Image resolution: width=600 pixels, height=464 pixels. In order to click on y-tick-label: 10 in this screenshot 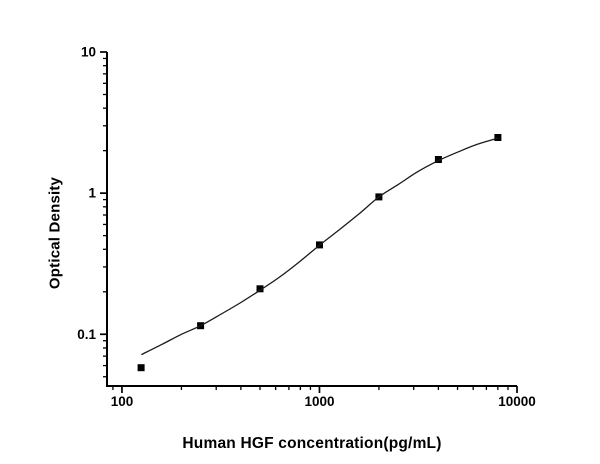, I will do `click(88, 52)`.